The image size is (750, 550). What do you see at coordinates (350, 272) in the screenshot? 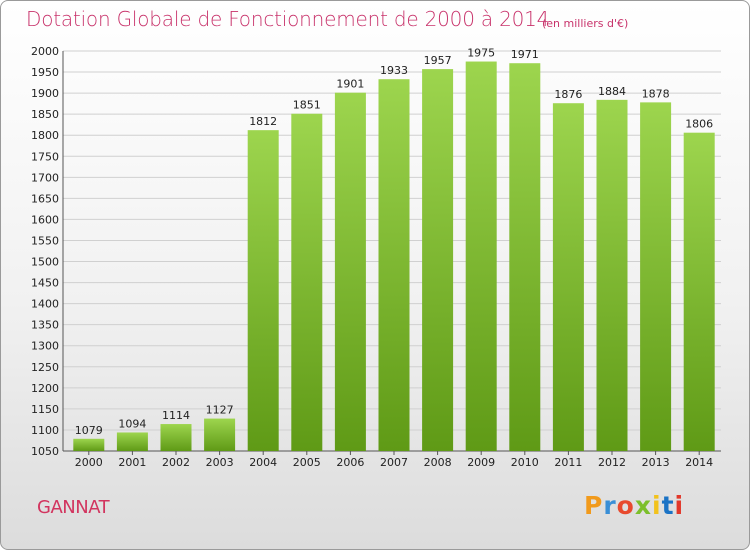
I see `bar-2006` at bounding box center [350, 272].